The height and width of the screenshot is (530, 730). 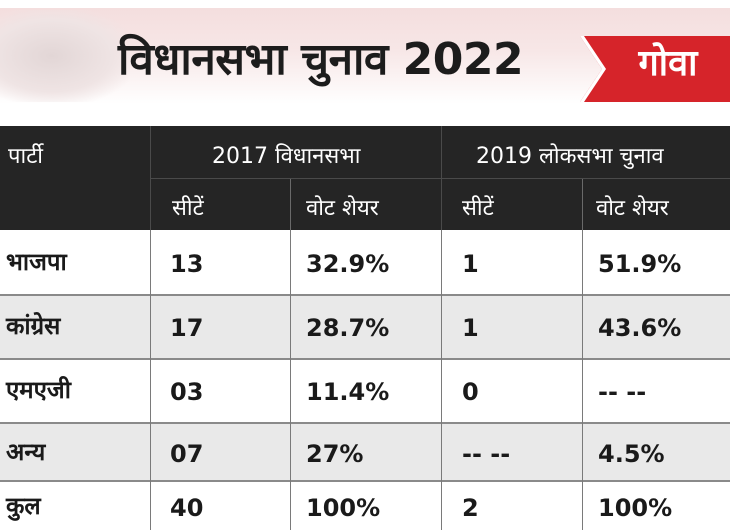 What do you see at coordinates (335, 454) in the screenshot?
I see `vote-share-2017: 27%` at bounding box center [335, 454].